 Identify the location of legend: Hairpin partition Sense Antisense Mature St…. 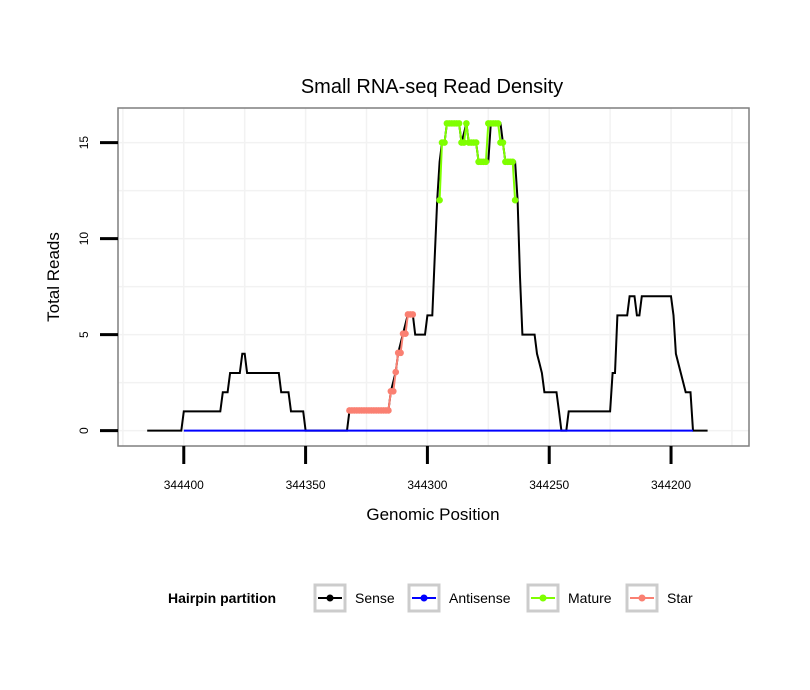
(430, 598).